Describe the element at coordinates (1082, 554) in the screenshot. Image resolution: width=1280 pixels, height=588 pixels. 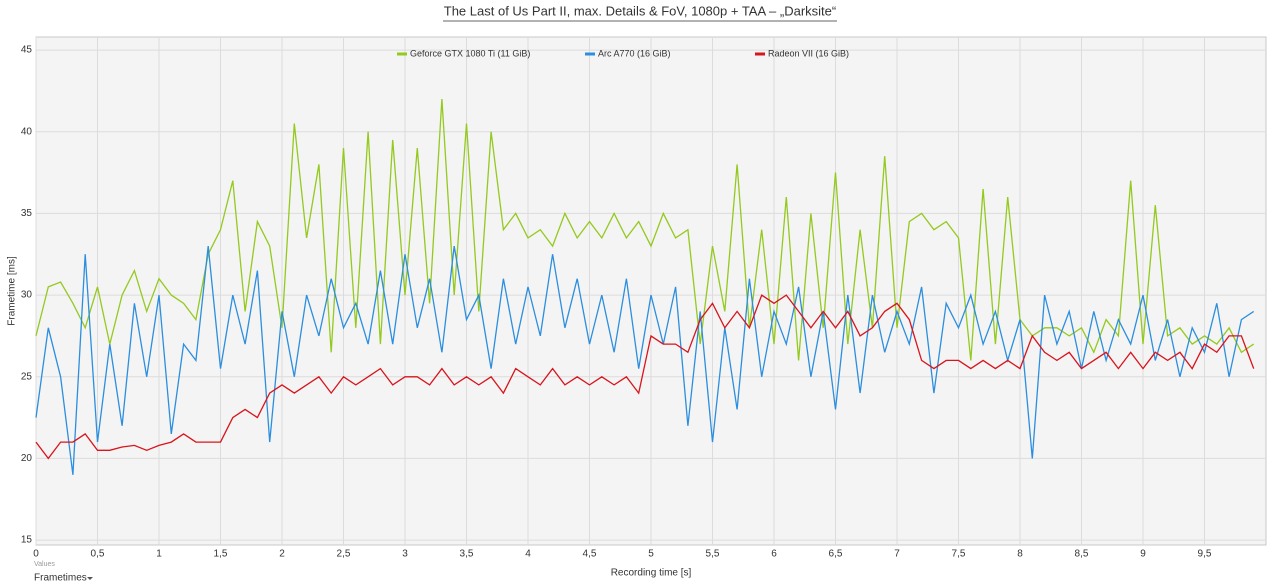
I see `x-tick-label: 8,5` at that location.